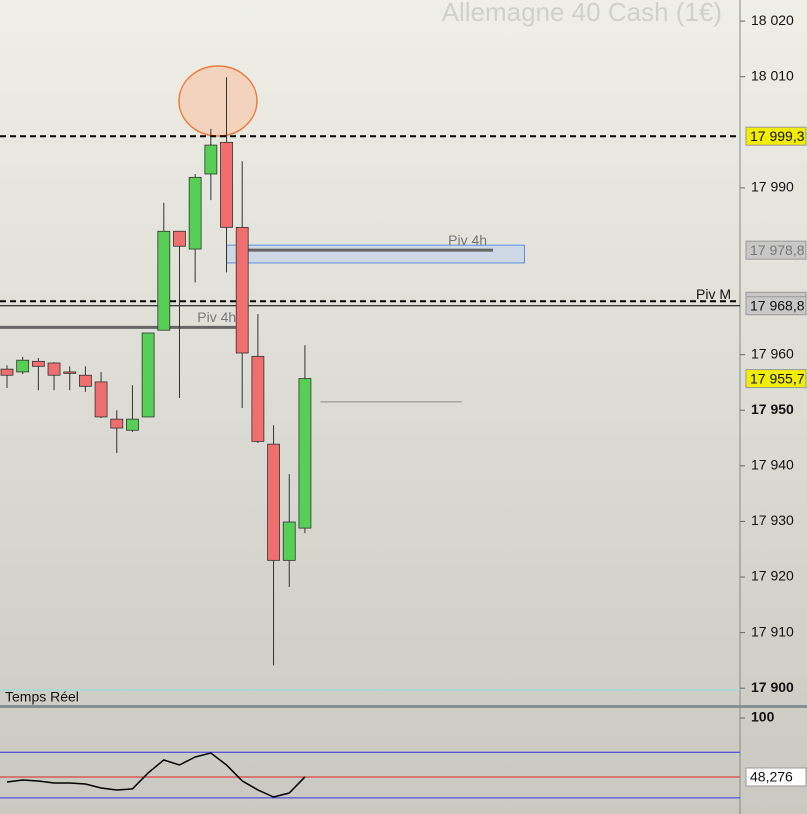  Describe the element at coordinates (772, 687) in the screenshot. I see `y-tick-label: 17 900` at that location.